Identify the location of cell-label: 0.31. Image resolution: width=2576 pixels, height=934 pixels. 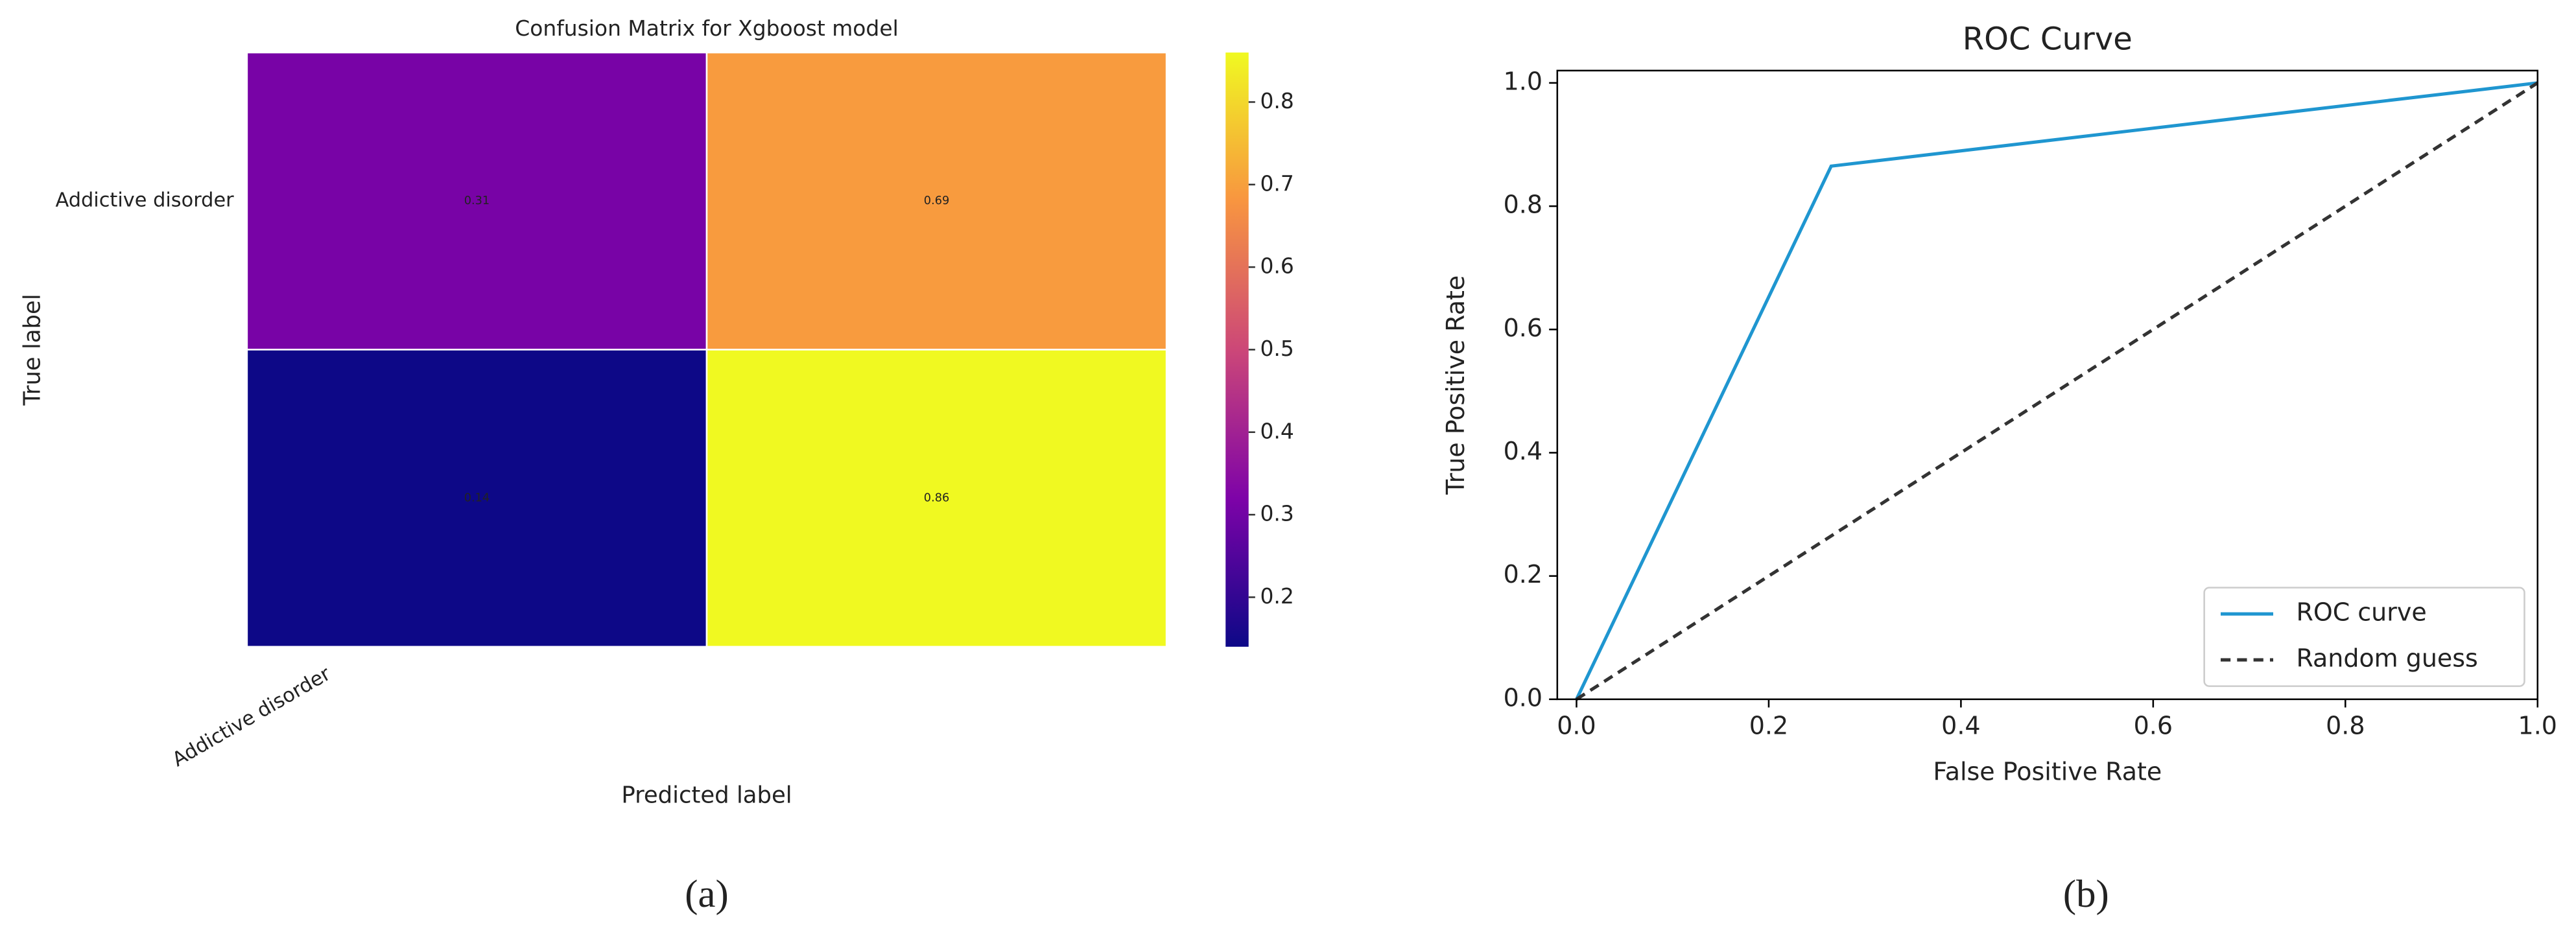
(477, 200).